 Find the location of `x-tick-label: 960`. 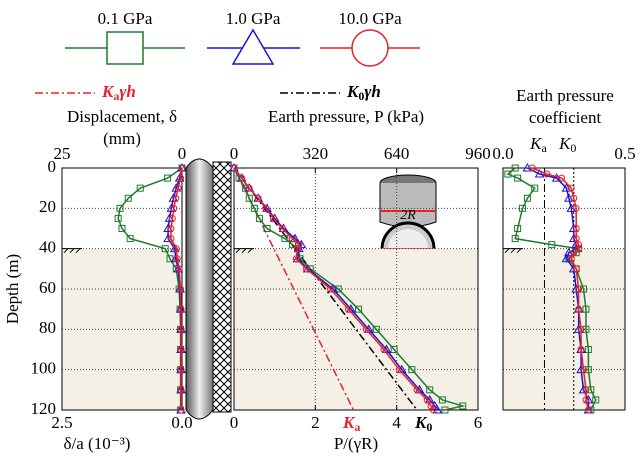

x-tick-label: 960 is located at coordinates (478, 153).